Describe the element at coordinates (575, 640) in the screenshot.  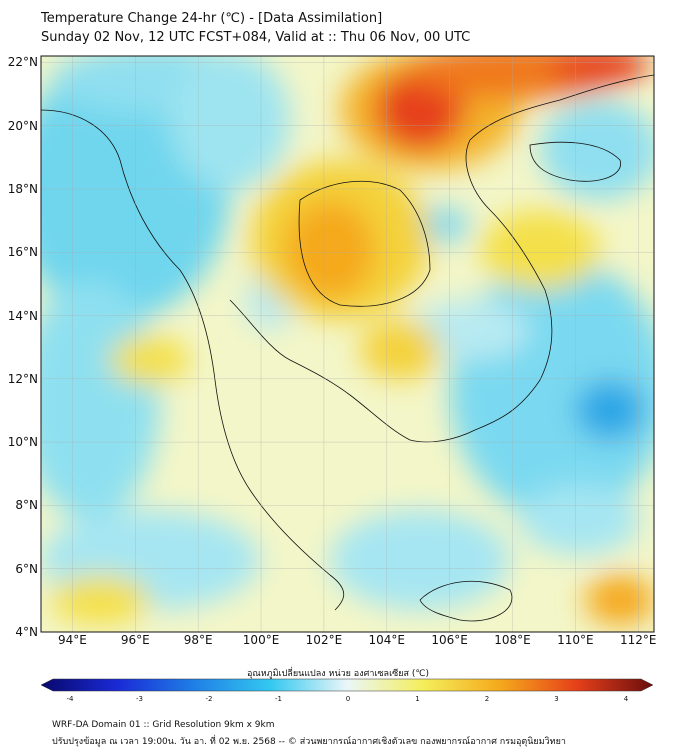
I see `lon-tick-label: 110°E` at that location.